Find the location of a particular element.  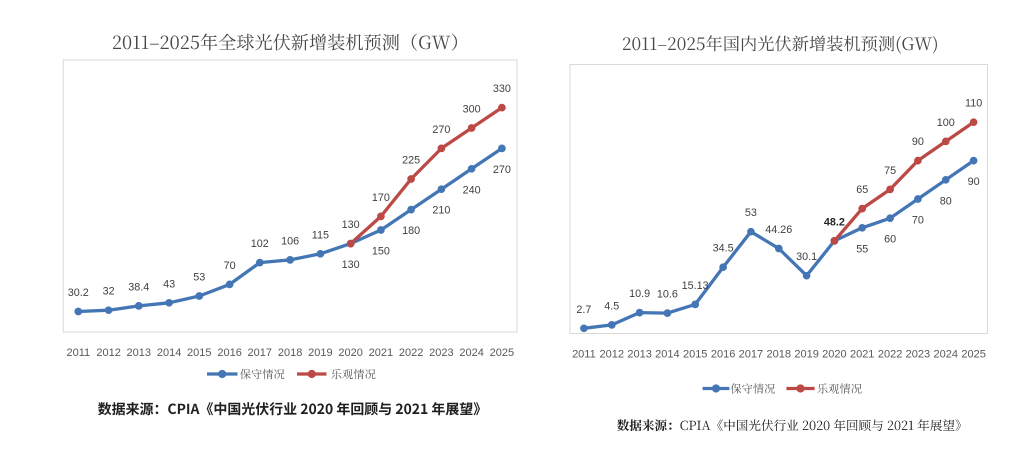

svg-text: 210 is located at coordinates (441, 211).